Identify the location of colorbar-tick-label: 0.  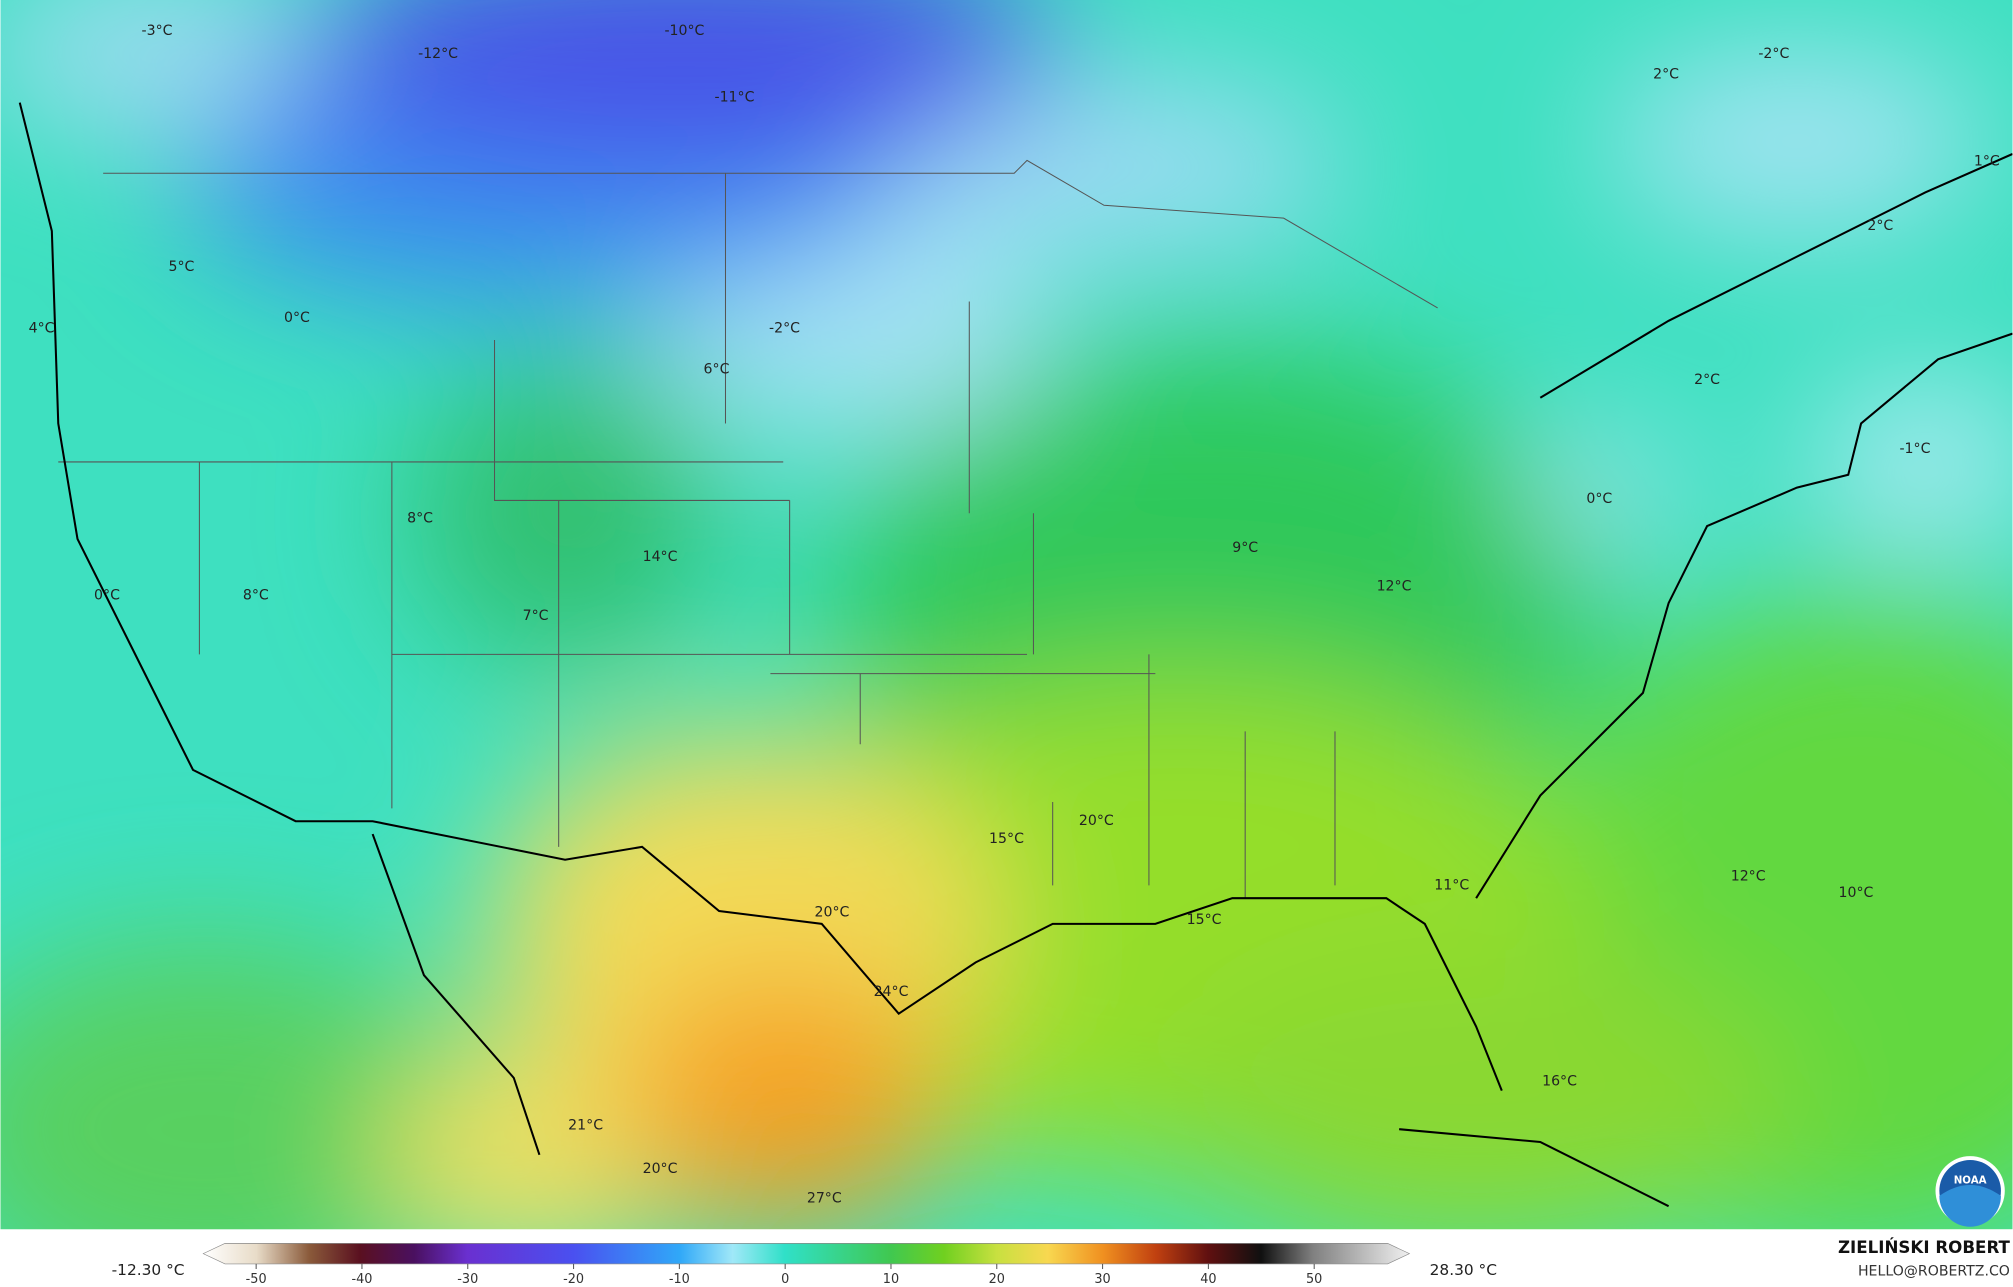
(785, 1279).